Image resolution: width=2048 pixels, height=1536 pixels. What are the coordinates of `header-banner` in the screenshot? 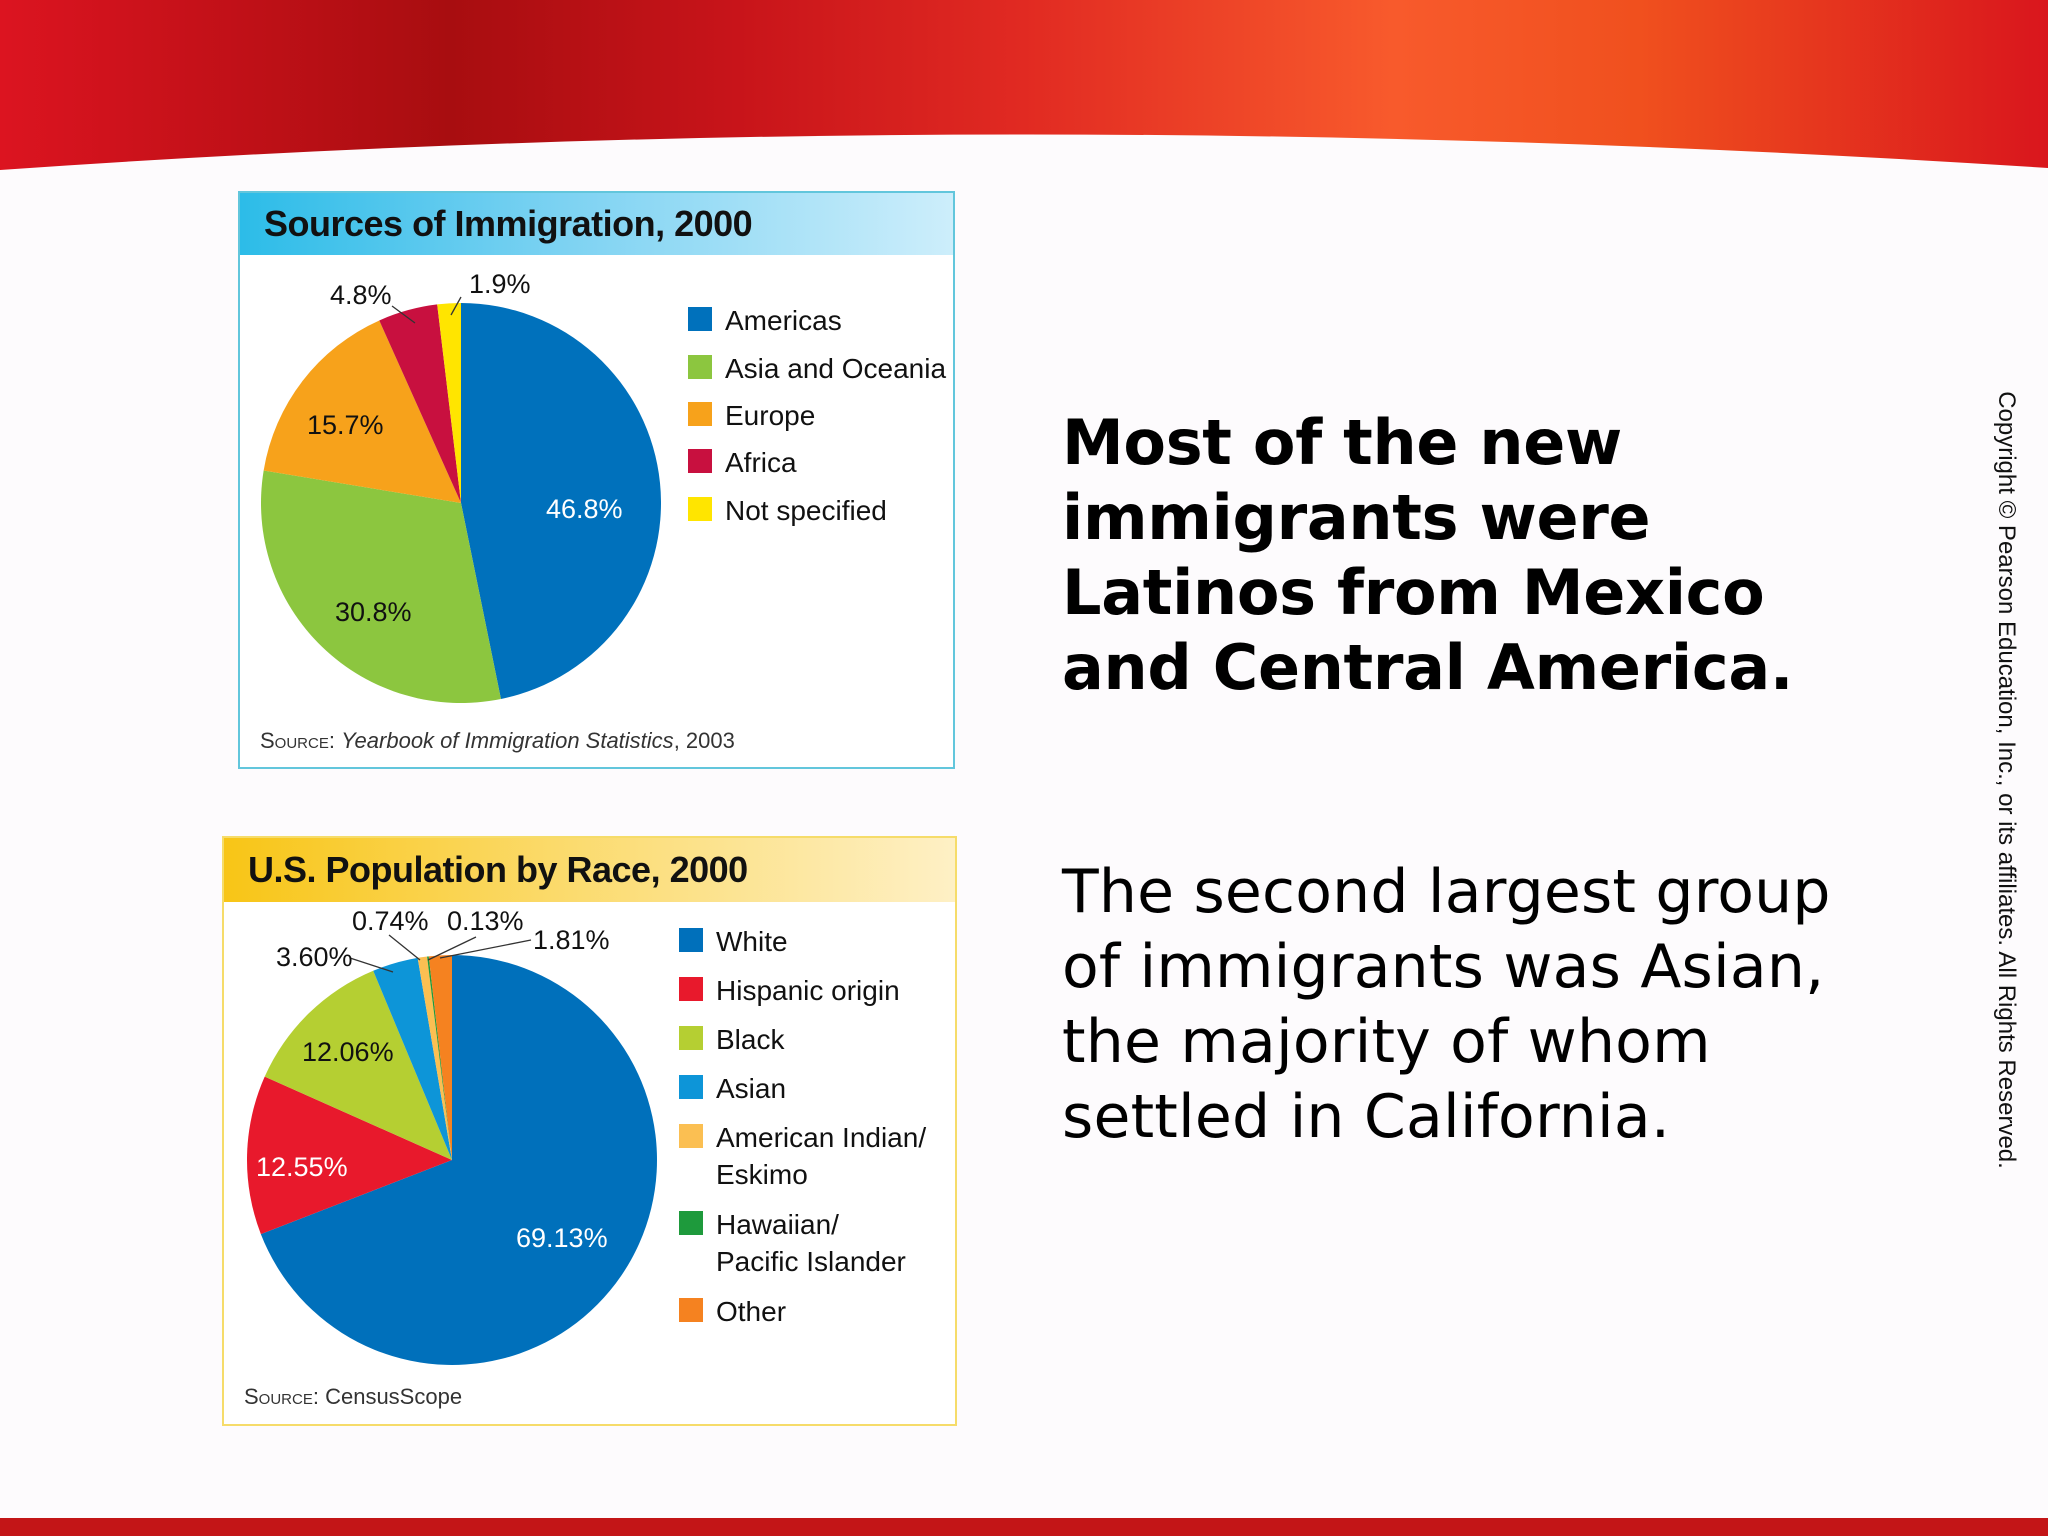 It's located at (1024, 87).